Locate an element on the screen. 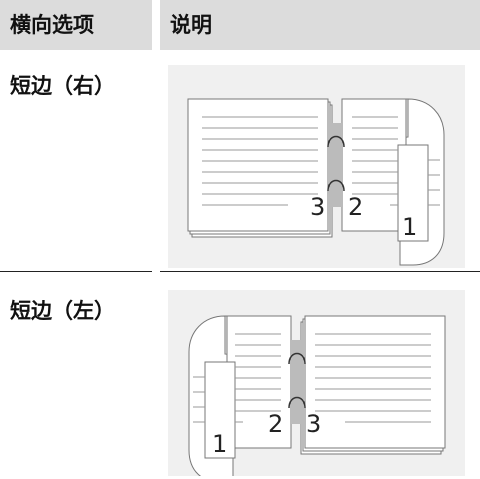 Image resolution: width=480 pixels, height=479 pixels. header-cell: 横向选项 is located at coordinates (76, 25).